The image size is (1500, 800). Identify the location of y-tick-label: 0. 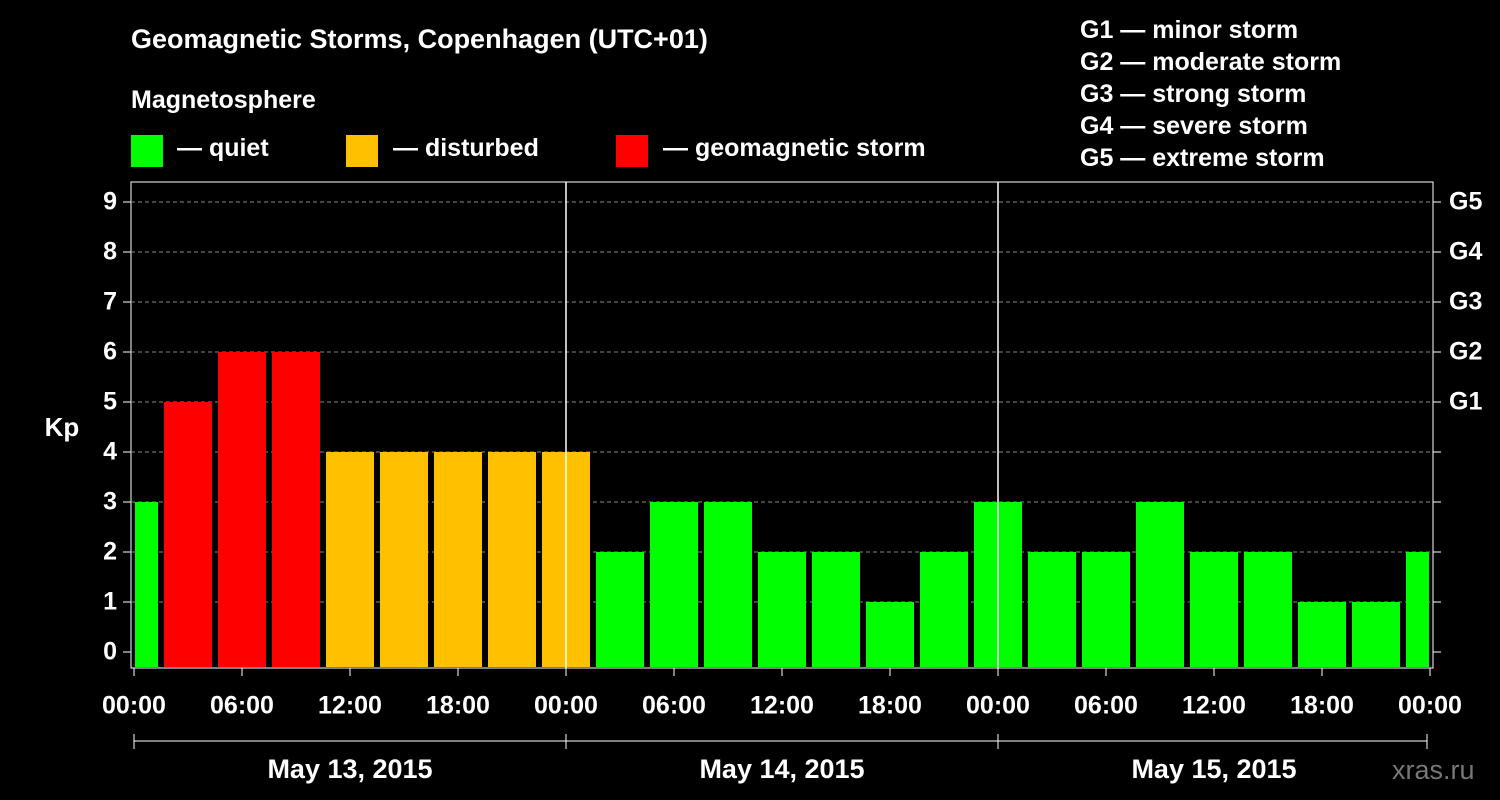
(110, 652).